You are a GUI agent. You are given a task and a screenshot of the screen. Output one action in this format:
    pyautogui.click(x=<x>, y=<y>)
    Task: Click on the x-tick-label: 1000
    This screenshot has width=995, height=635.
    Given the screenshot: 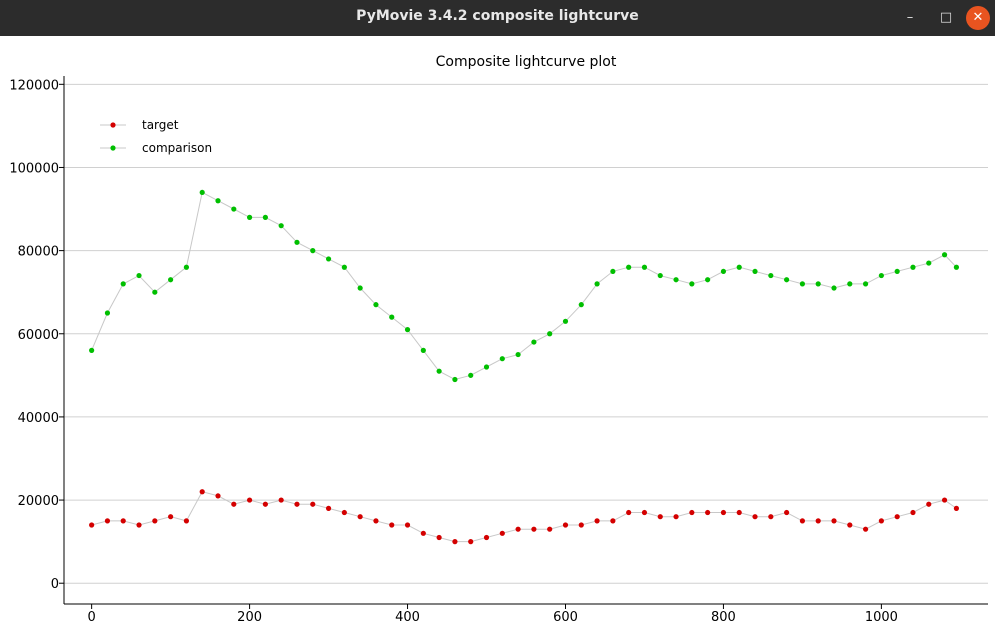 What is the action you would take?
    pyautogui.click(x=881, y=617)
    